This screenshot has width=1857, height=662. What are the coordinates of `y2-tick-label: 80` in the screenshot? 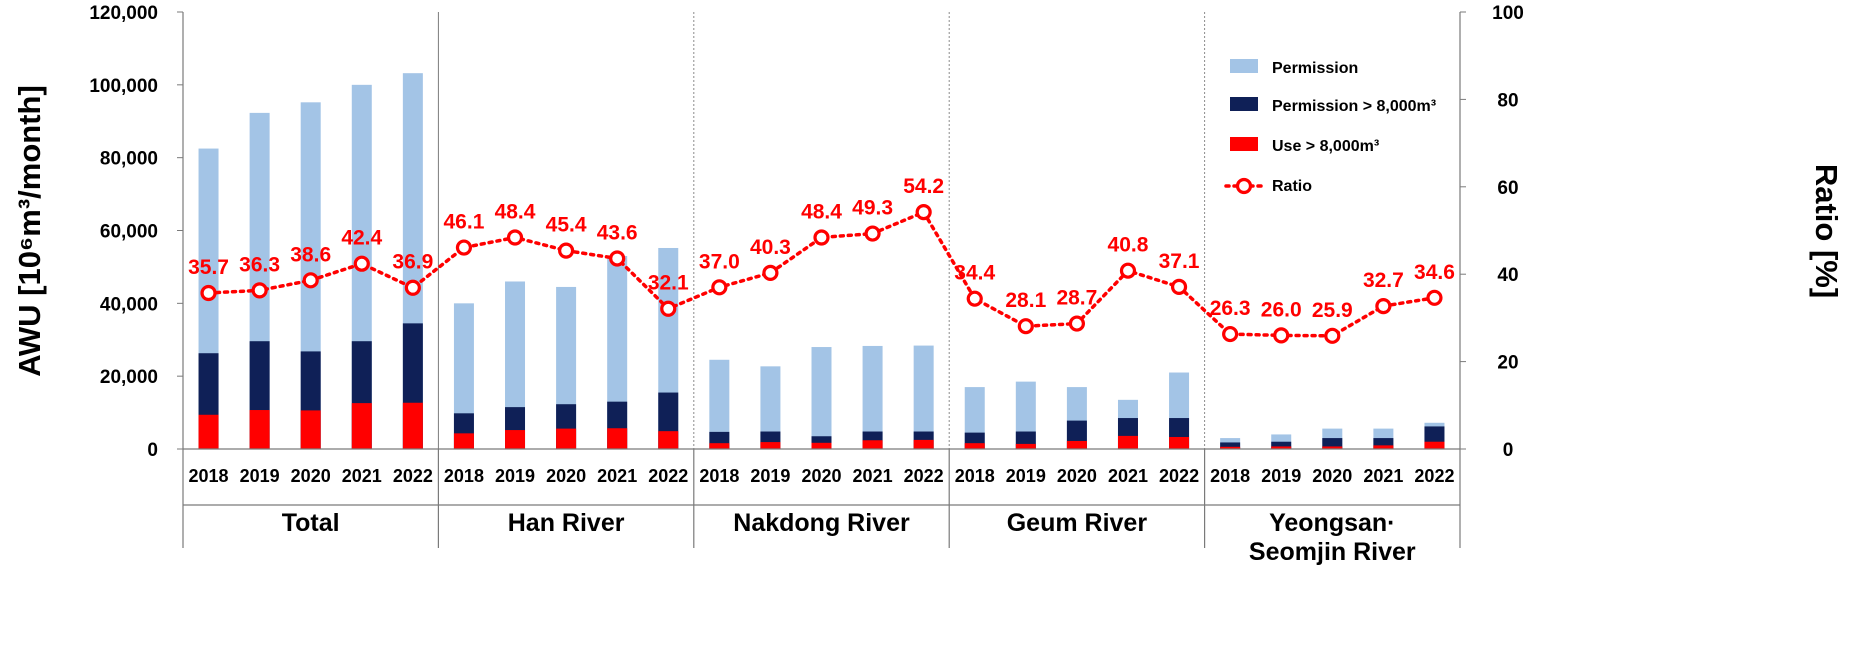 It's located at (1507, 100).